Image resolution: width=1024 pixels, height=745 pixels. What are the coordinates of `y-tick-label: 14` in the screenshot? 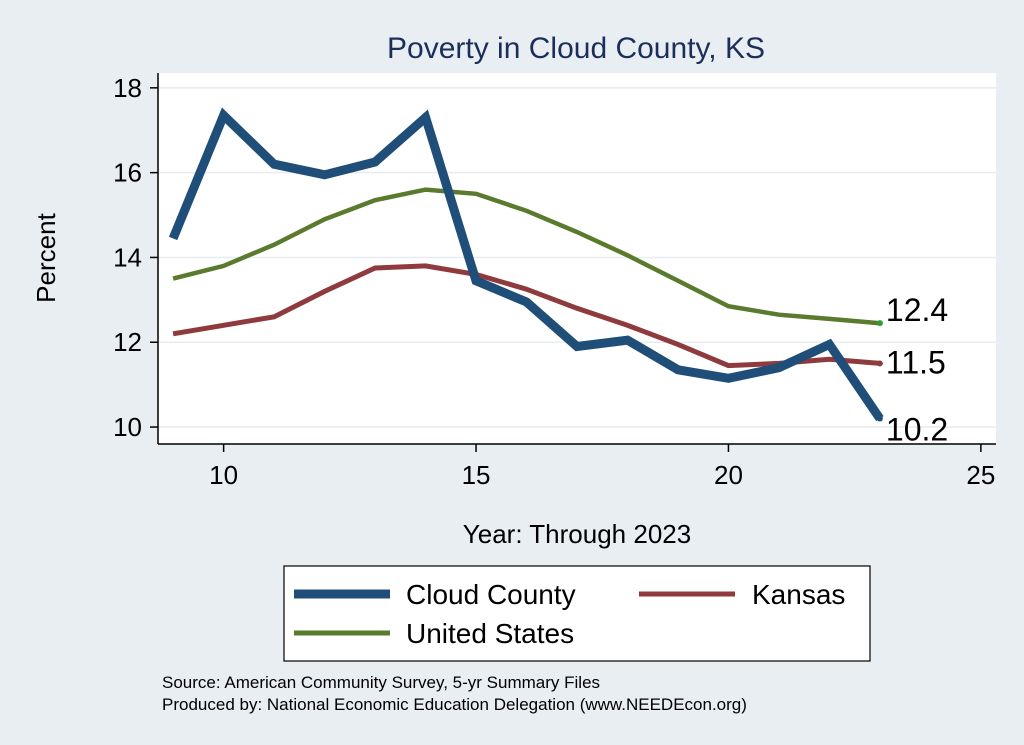 It's located at (127, 257).